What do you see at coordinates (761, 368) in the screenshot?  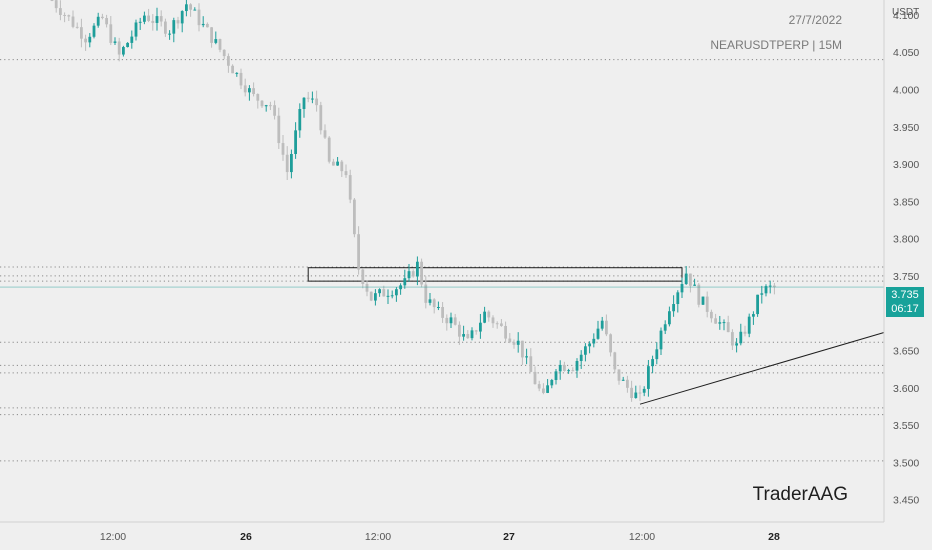 I see `ascending-trendline` at bounding box center [761, 368].